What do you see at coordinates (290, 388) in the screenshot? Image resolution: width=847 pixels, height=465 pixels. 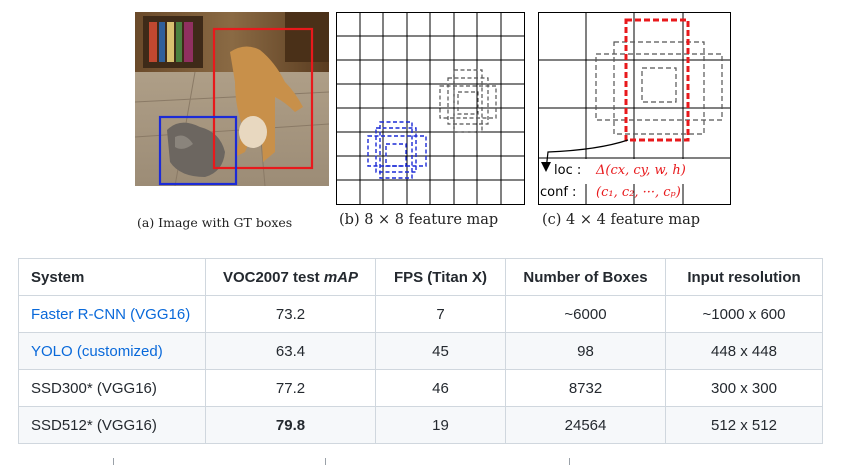 I see `cell-map: 77.2` at bounding box center [290, 388].